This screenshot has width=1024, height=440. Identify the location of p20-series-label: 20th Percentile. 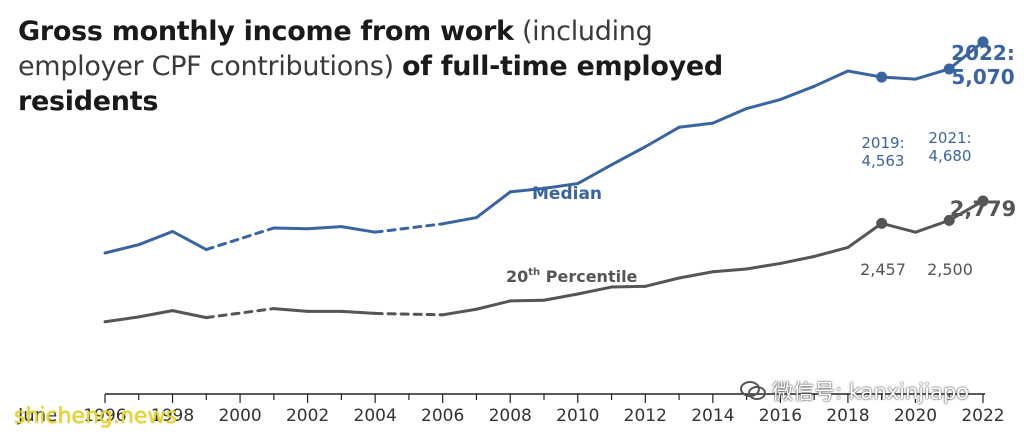
(572, 276).